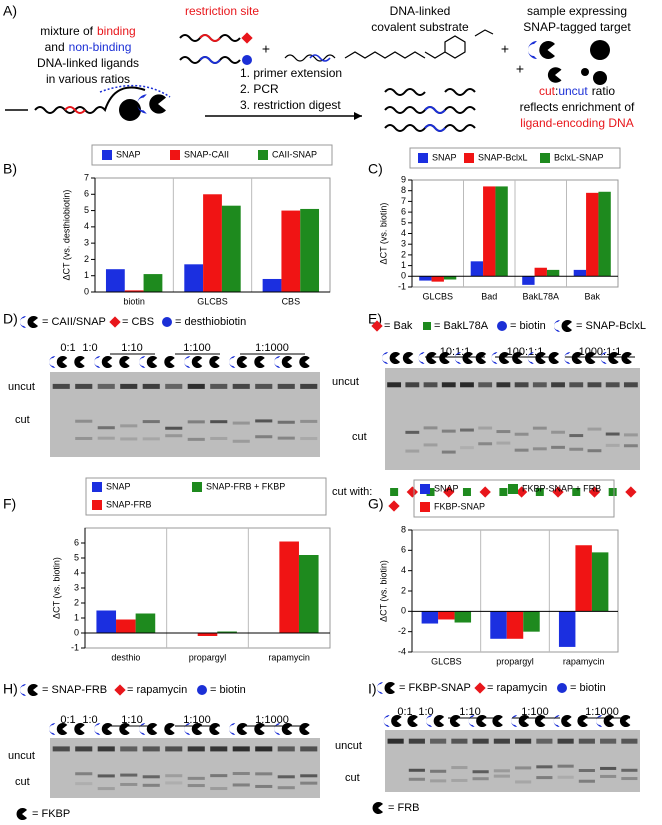 This screenshot has width=662, height=825. I want to click on legend-label: SNAP, so click(446, 488).